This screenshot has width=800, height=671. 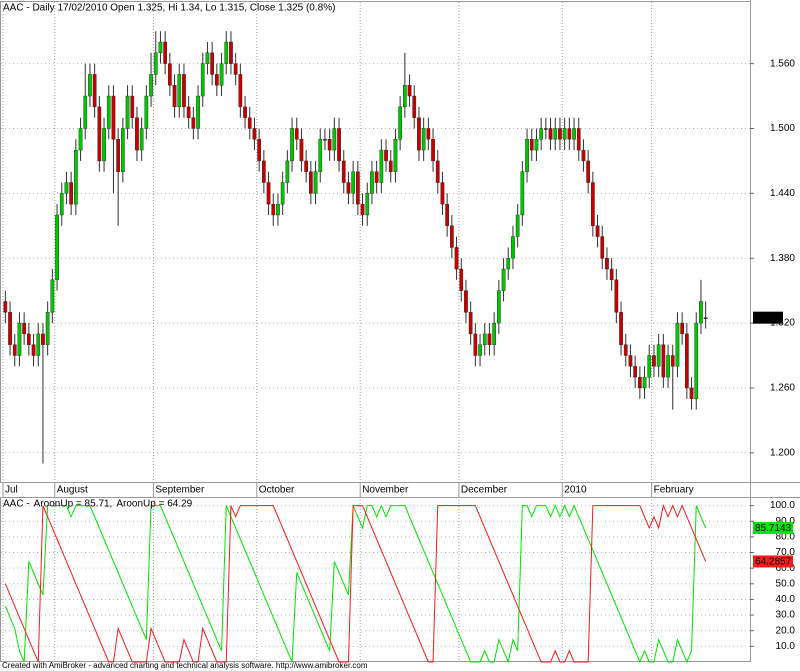 I want to click on last-value-label: 85.7143, so click(x=773, y=528).